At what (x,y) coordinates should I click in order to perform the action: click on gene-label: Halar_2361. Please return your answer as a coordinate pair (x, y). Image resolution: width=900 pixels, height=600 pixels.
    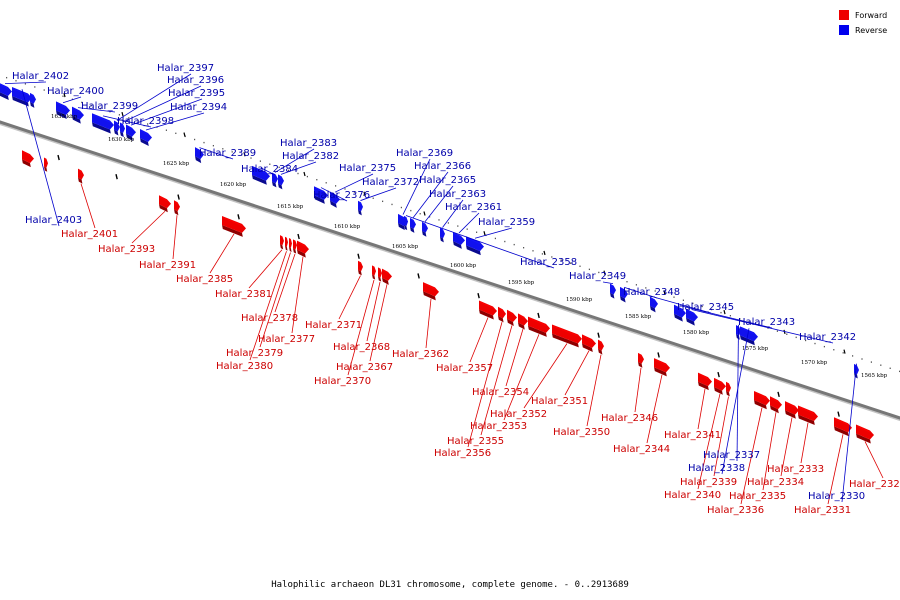
    Looking at the image, I should click on (473, 207).